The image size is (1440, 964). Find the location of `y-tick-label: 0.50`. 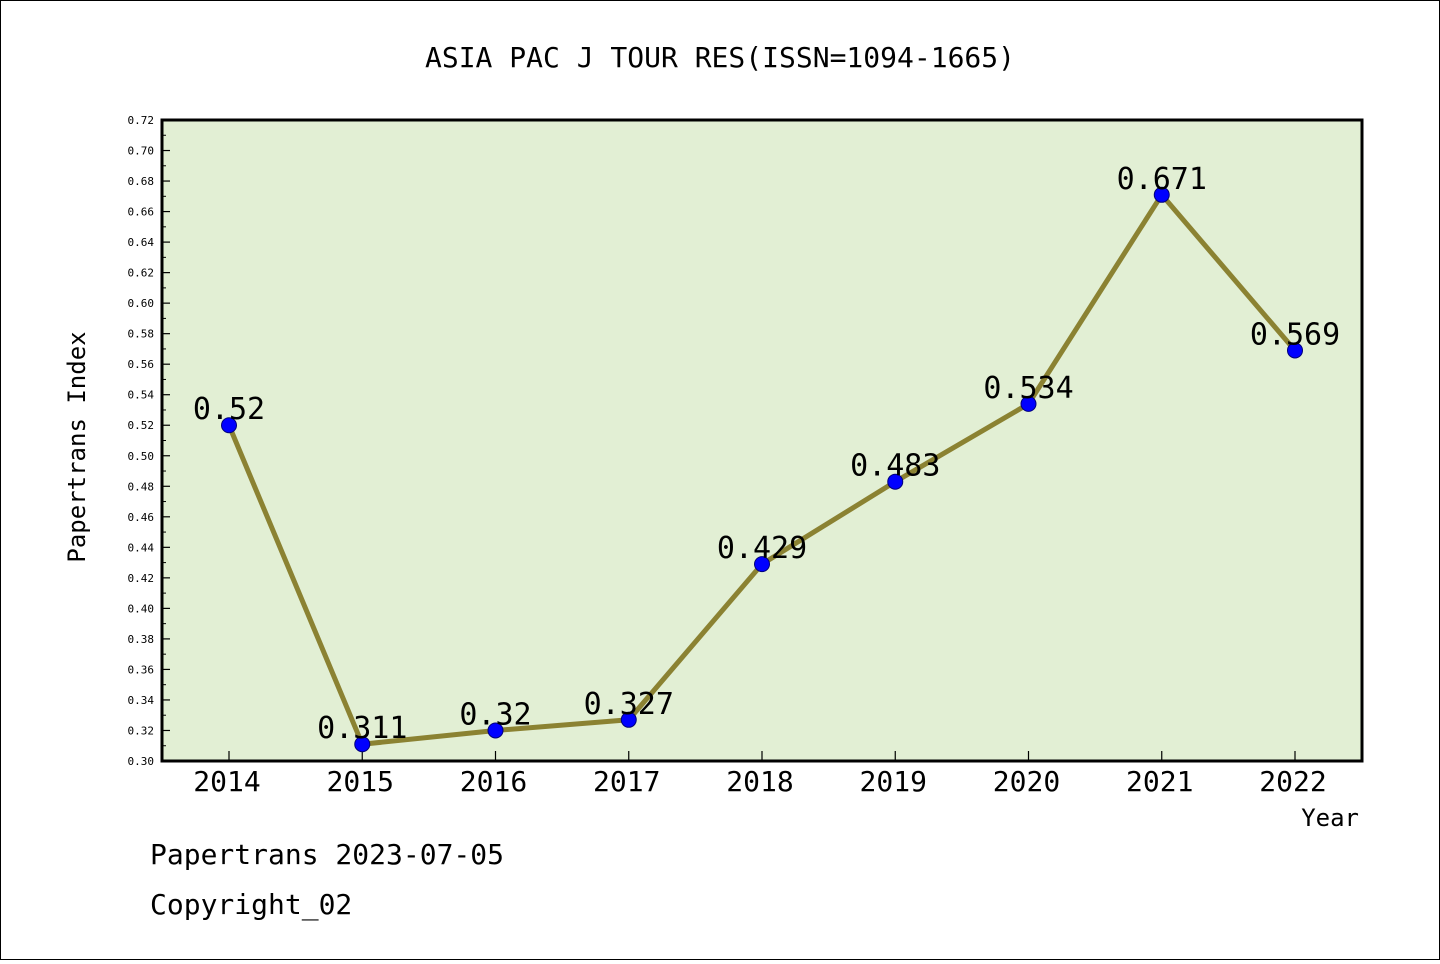

y-tick-label: 0.50 is located at coordinates (141, 456).